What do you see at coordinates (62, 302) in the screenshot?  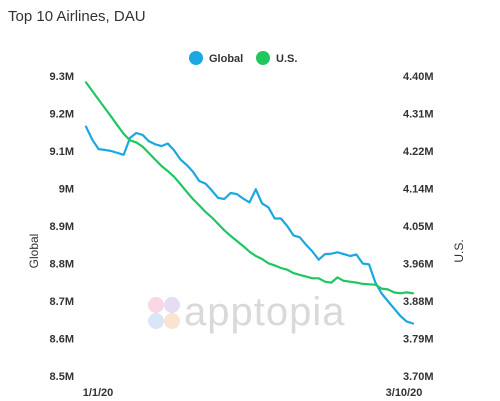 I see `left-tick-label: 8.7M` at bounding box center [62, 302].